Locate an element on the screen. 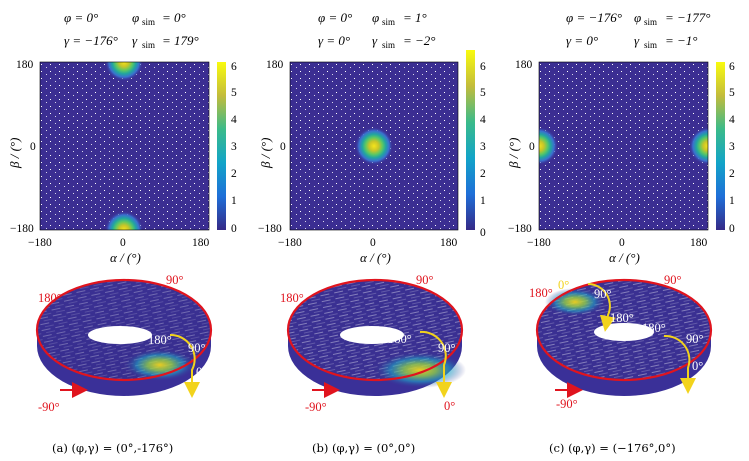  caption-c: (c) (φ,γ) = (−176°,0°) is located at coordinates (612, 448).